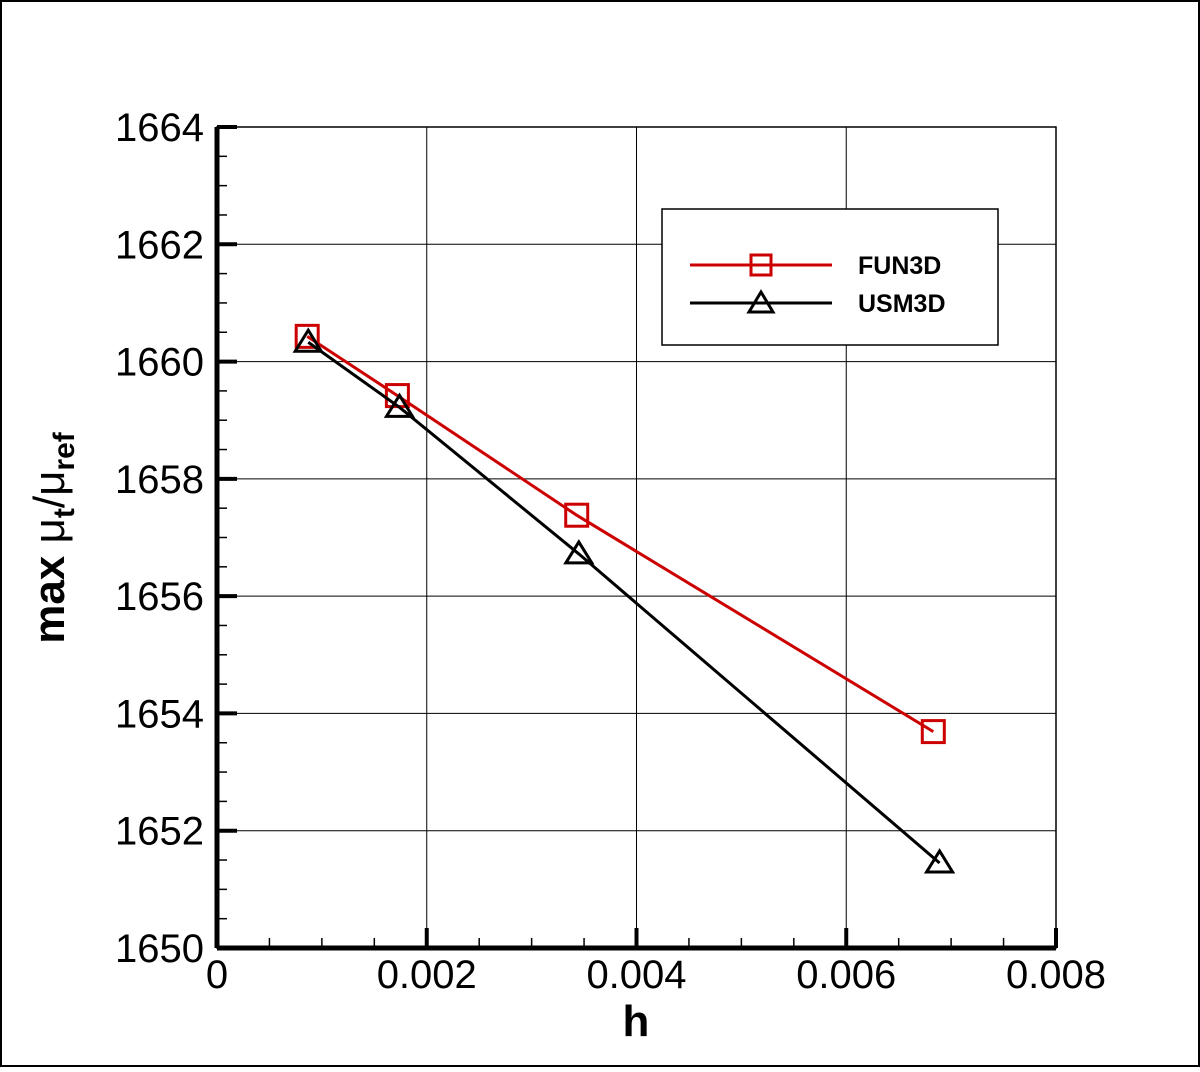  Describe the element at coordinates (159, 480) in the screenshot. I see `y-tick-label: 1658` at that location.